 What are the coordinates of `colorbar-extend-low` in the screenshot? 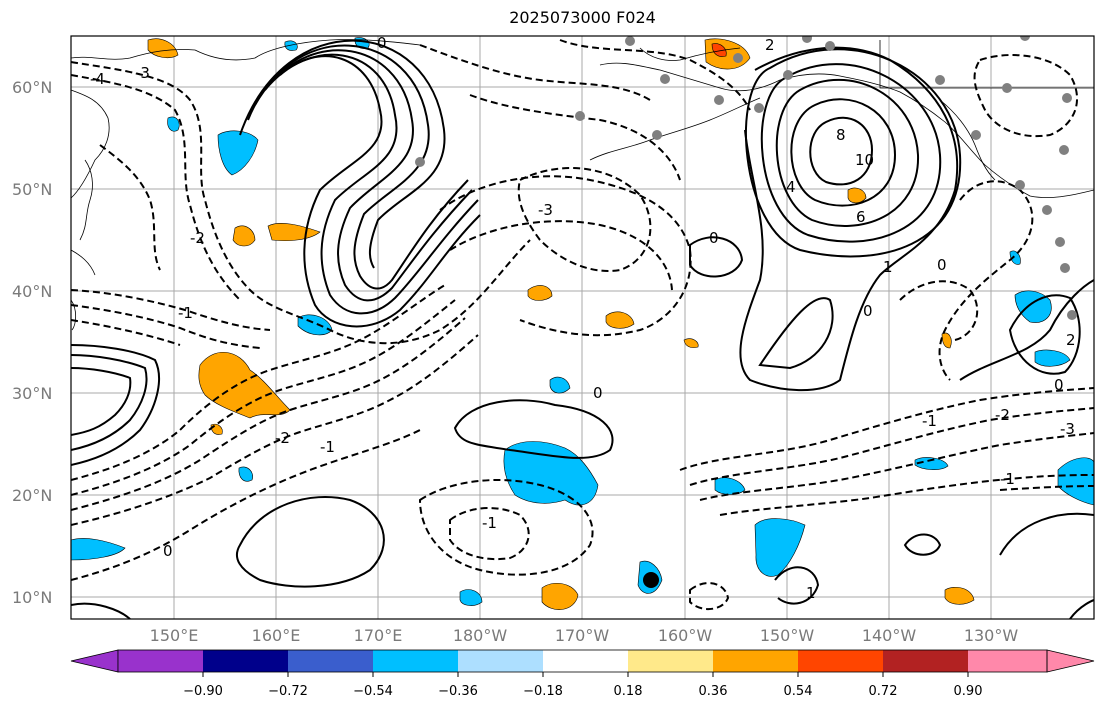 It's located at (94, 661).